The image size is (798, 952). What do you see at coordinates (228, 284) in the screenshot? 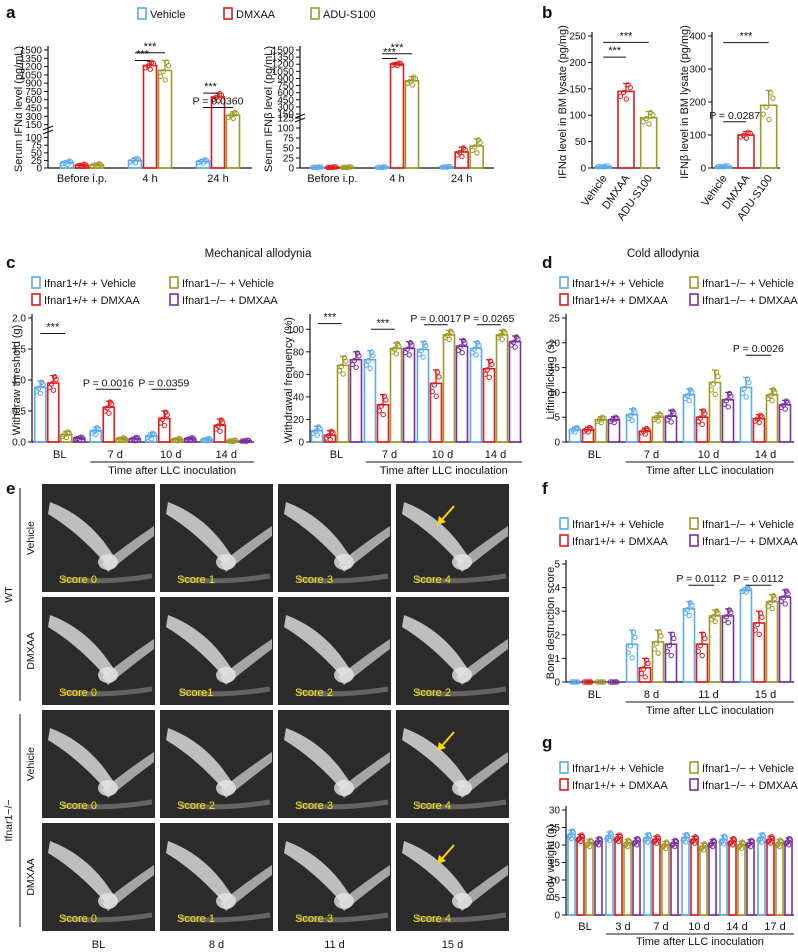
I see `legend-c-label: Ifnar1−/− + Vehicle` at bounding box center [228, 284].